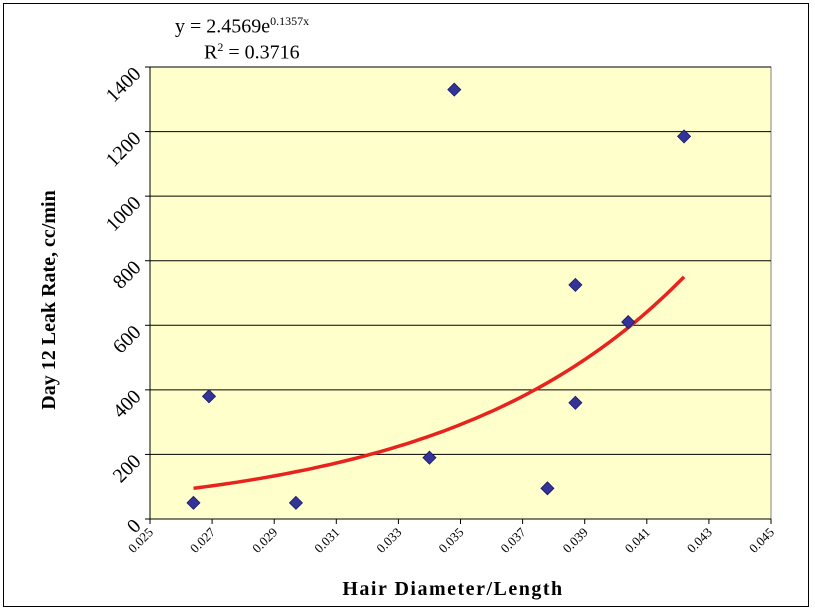  I want to click on x-tick-label: 0.037, so click(513, 540).